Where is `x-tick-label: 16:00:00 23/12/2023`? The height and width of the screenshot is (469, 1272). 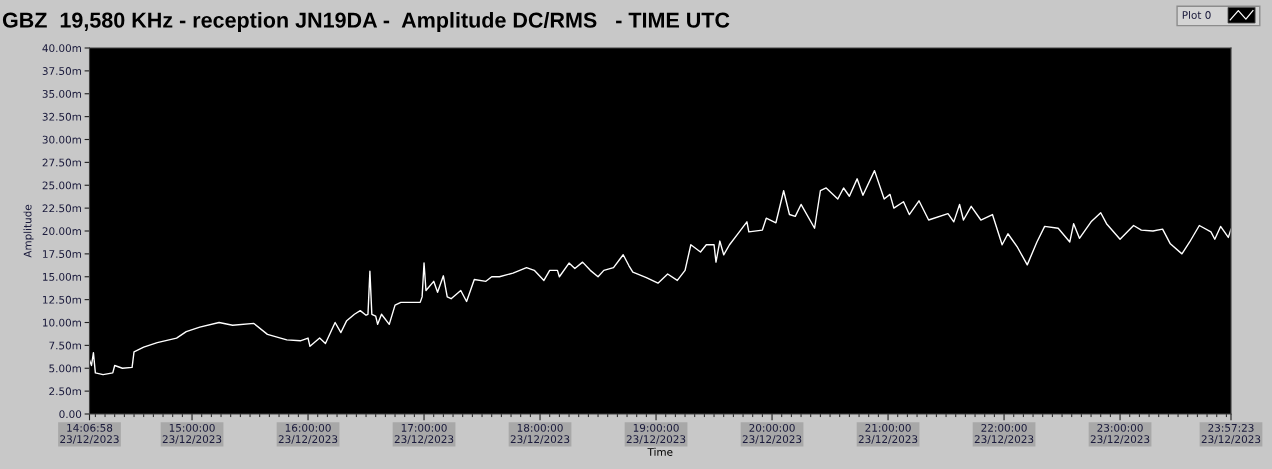 x-tick-label: 16:00:00 23/12/2023 is located at coordinates (308, 433).